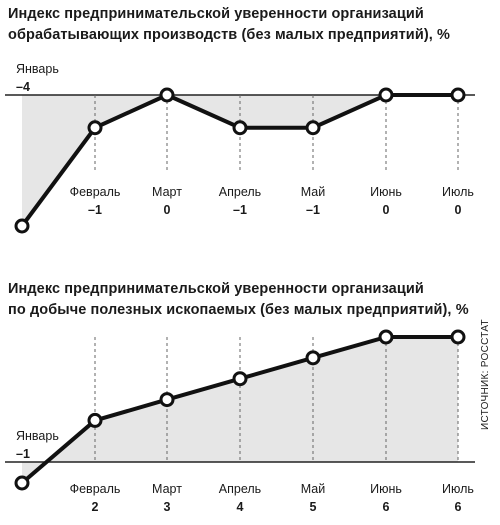 The height and width of the screenshot is (525, 500). What do you see at coordinates (240, 379) in the screenshot?
I see `chart-2-point-Апрель` at bounding box center [240, 379].